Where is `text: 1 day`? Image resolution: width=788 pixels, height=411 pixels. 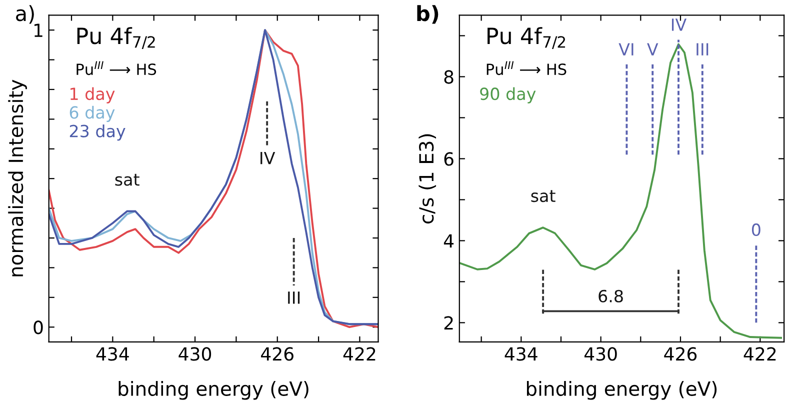 text: 1 day is located at coordinates (92, 95).